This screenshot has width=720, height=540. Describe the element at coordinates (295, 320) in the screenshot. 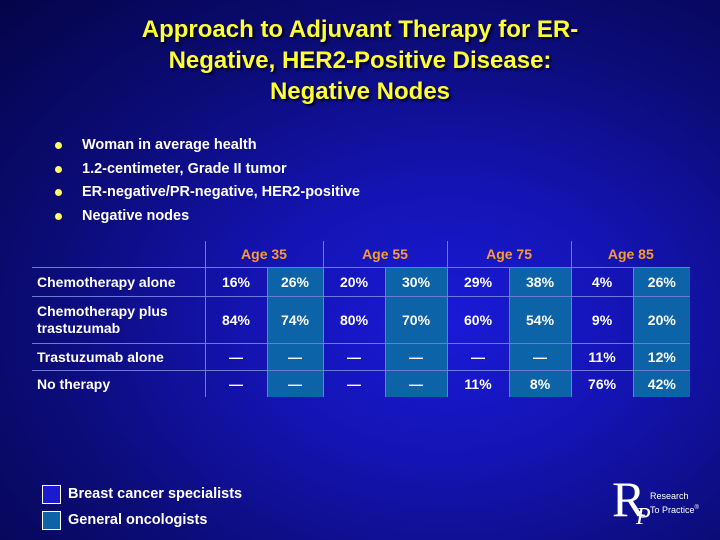

I see `oncologist-cell: 74%` at that location.